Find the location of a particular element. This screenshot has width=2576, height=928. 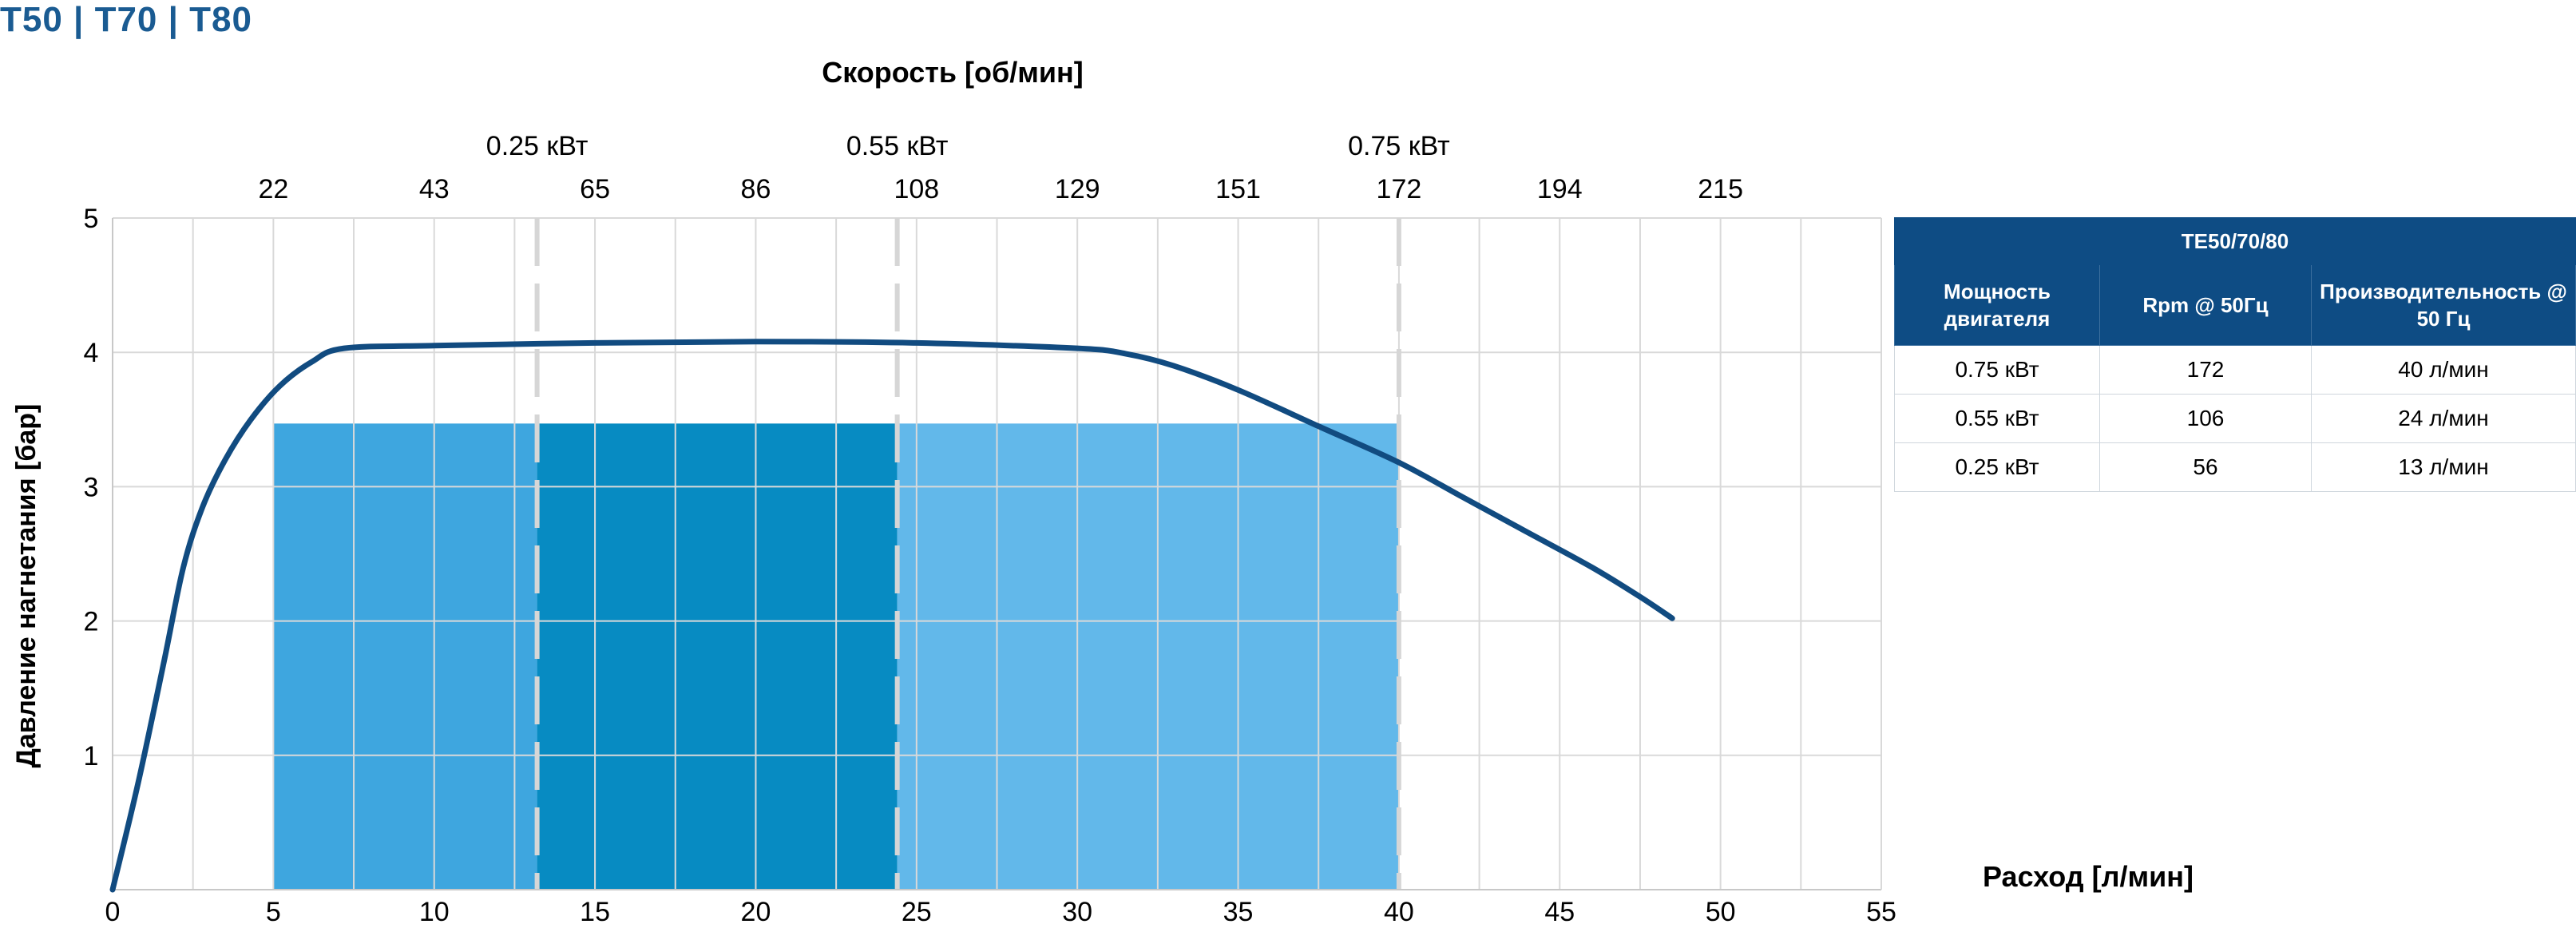

x-axis-title: Расход [л/мин] is located at coordinates (2088, 876).